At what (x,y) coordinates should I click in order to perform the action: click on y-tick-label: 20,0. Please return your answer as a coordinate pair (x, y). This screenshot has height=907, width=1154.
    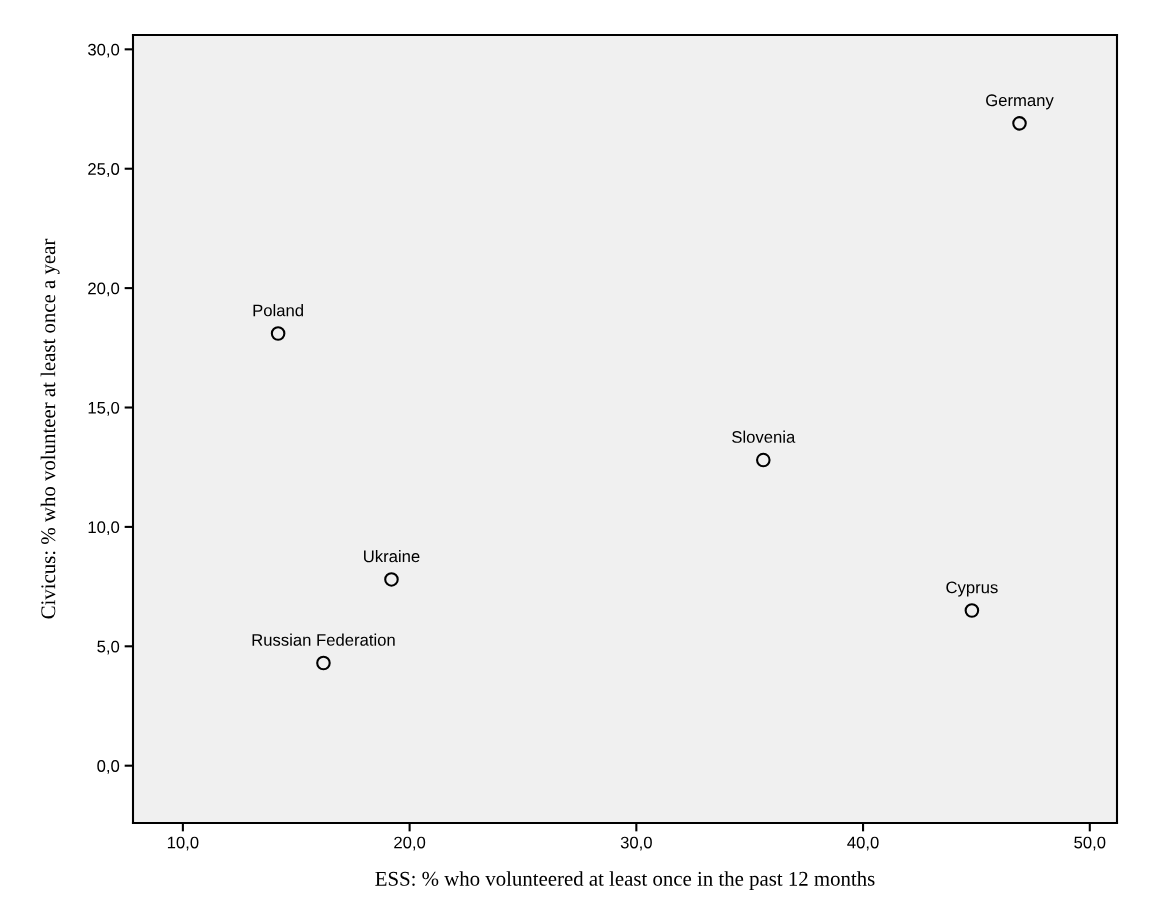
    Looking at the image, I should click on (104, 289).